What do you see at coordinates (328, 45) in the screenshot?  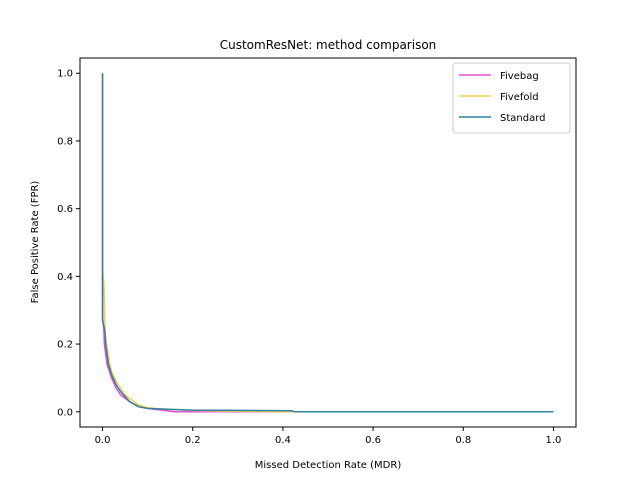 I see `chart-title: CustomResNet: method comparison` at bounding box center [328, 45].